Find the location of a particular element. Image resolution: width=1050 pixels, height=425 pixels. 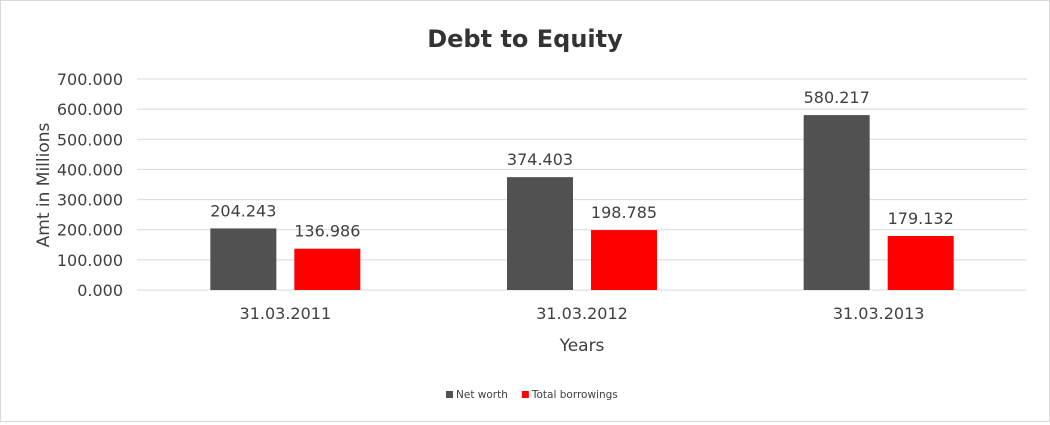

y-tick-label: 400.000 is located at coordinates (90, 169).